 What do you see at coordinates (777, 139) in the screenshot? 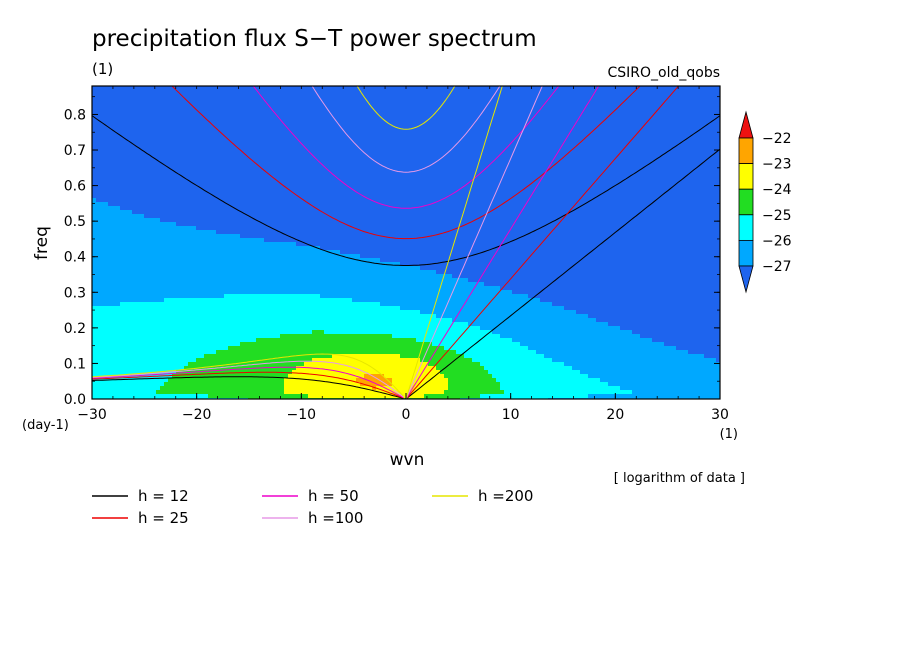
I see `colorbar-label: −22` at bounding box center [777, 139].